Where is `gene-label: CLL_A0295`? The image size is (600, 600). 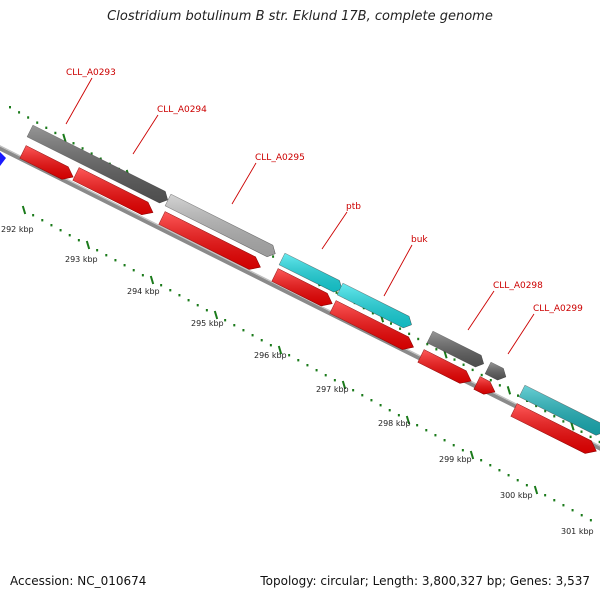
gene-label: CLL_A0295 is located at coordinates (280, 158).